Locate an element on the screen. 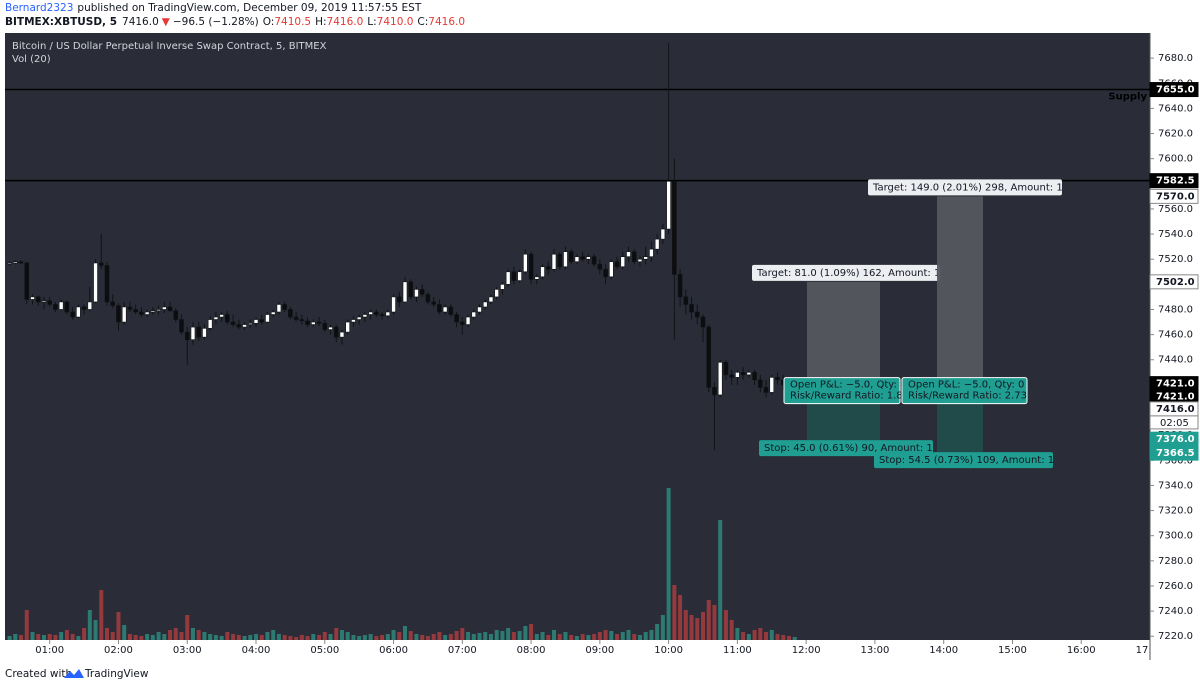 Image resolution: width=1200 pixels, height=688 pixels. x-tick-label: 07:00 is located at coordinates (462, 650).